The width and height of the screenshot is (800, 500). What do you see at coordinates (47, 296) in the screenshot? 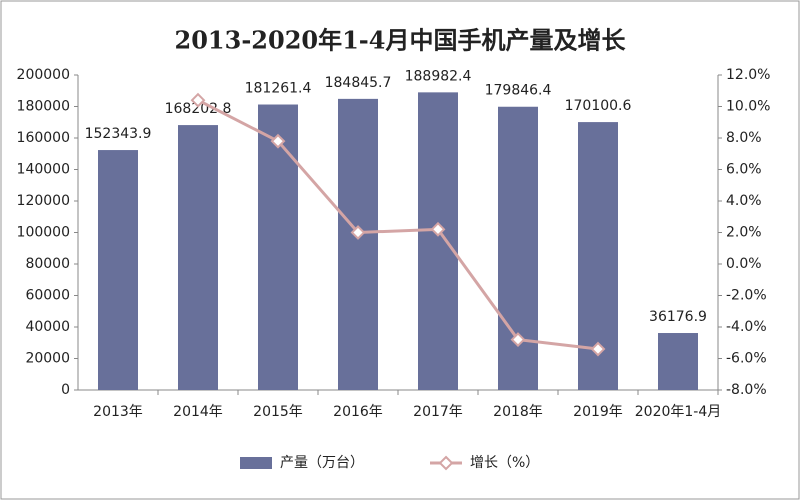
I see `y-tick-label: 60000` at bounding box center [47, 296].